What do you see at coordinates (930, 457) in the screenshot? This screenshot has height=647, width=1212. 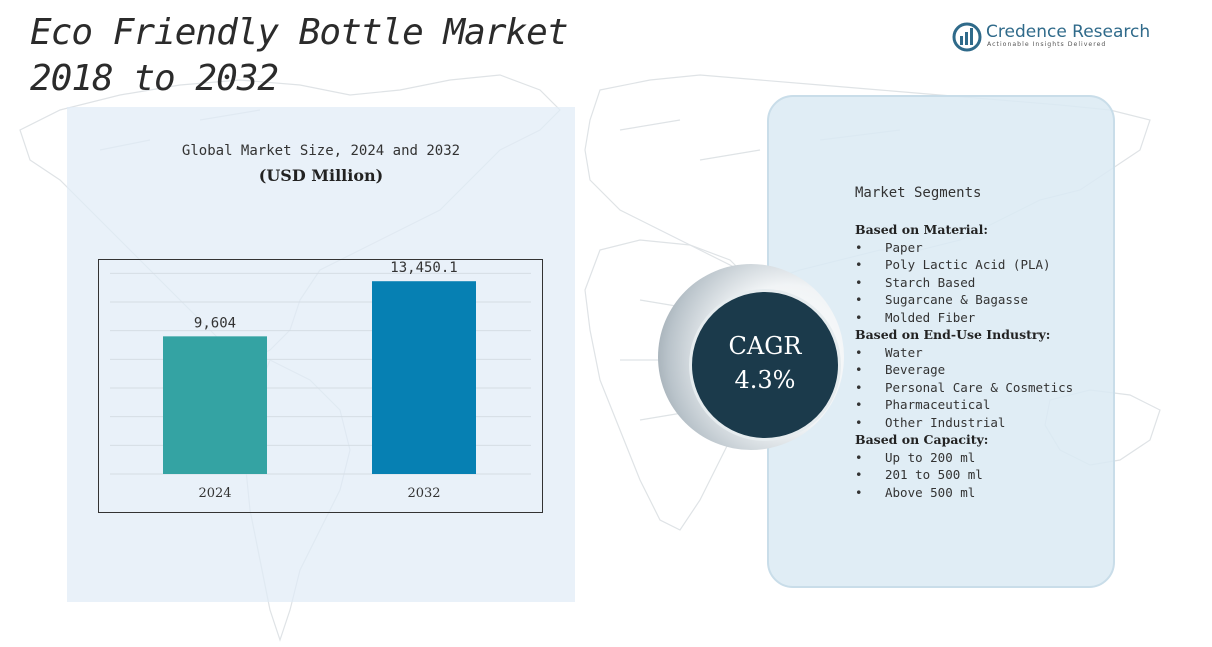 I see `segment-item-label: Up to 200 ml` at bounding box center [930, 457].